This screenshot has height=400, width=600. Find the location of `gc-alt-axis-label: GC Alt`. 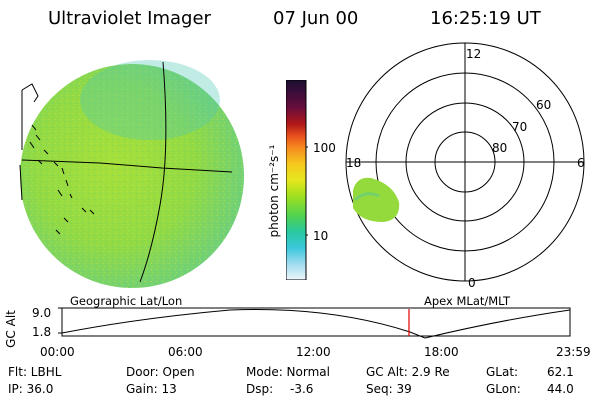

gc-alt-axis-label: GC Alt is located at coordinates (11, 329).